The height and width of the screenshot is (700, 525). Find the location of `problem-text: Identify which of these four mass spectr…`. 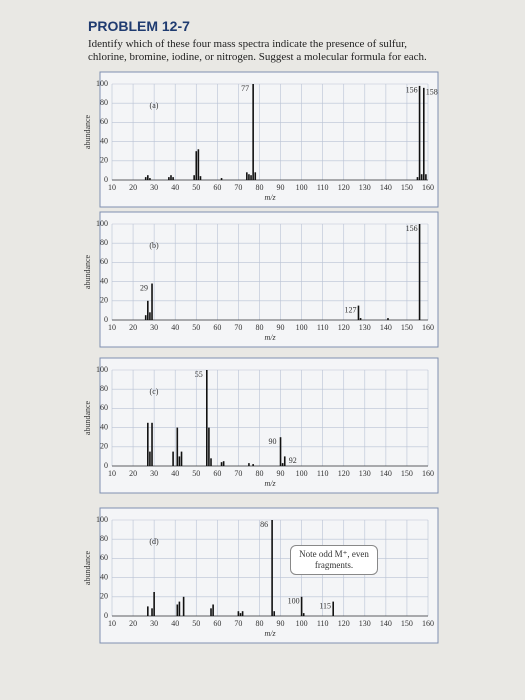

problem-text: Identify which of these four mass spectr… is located at coordinates (257, 50).